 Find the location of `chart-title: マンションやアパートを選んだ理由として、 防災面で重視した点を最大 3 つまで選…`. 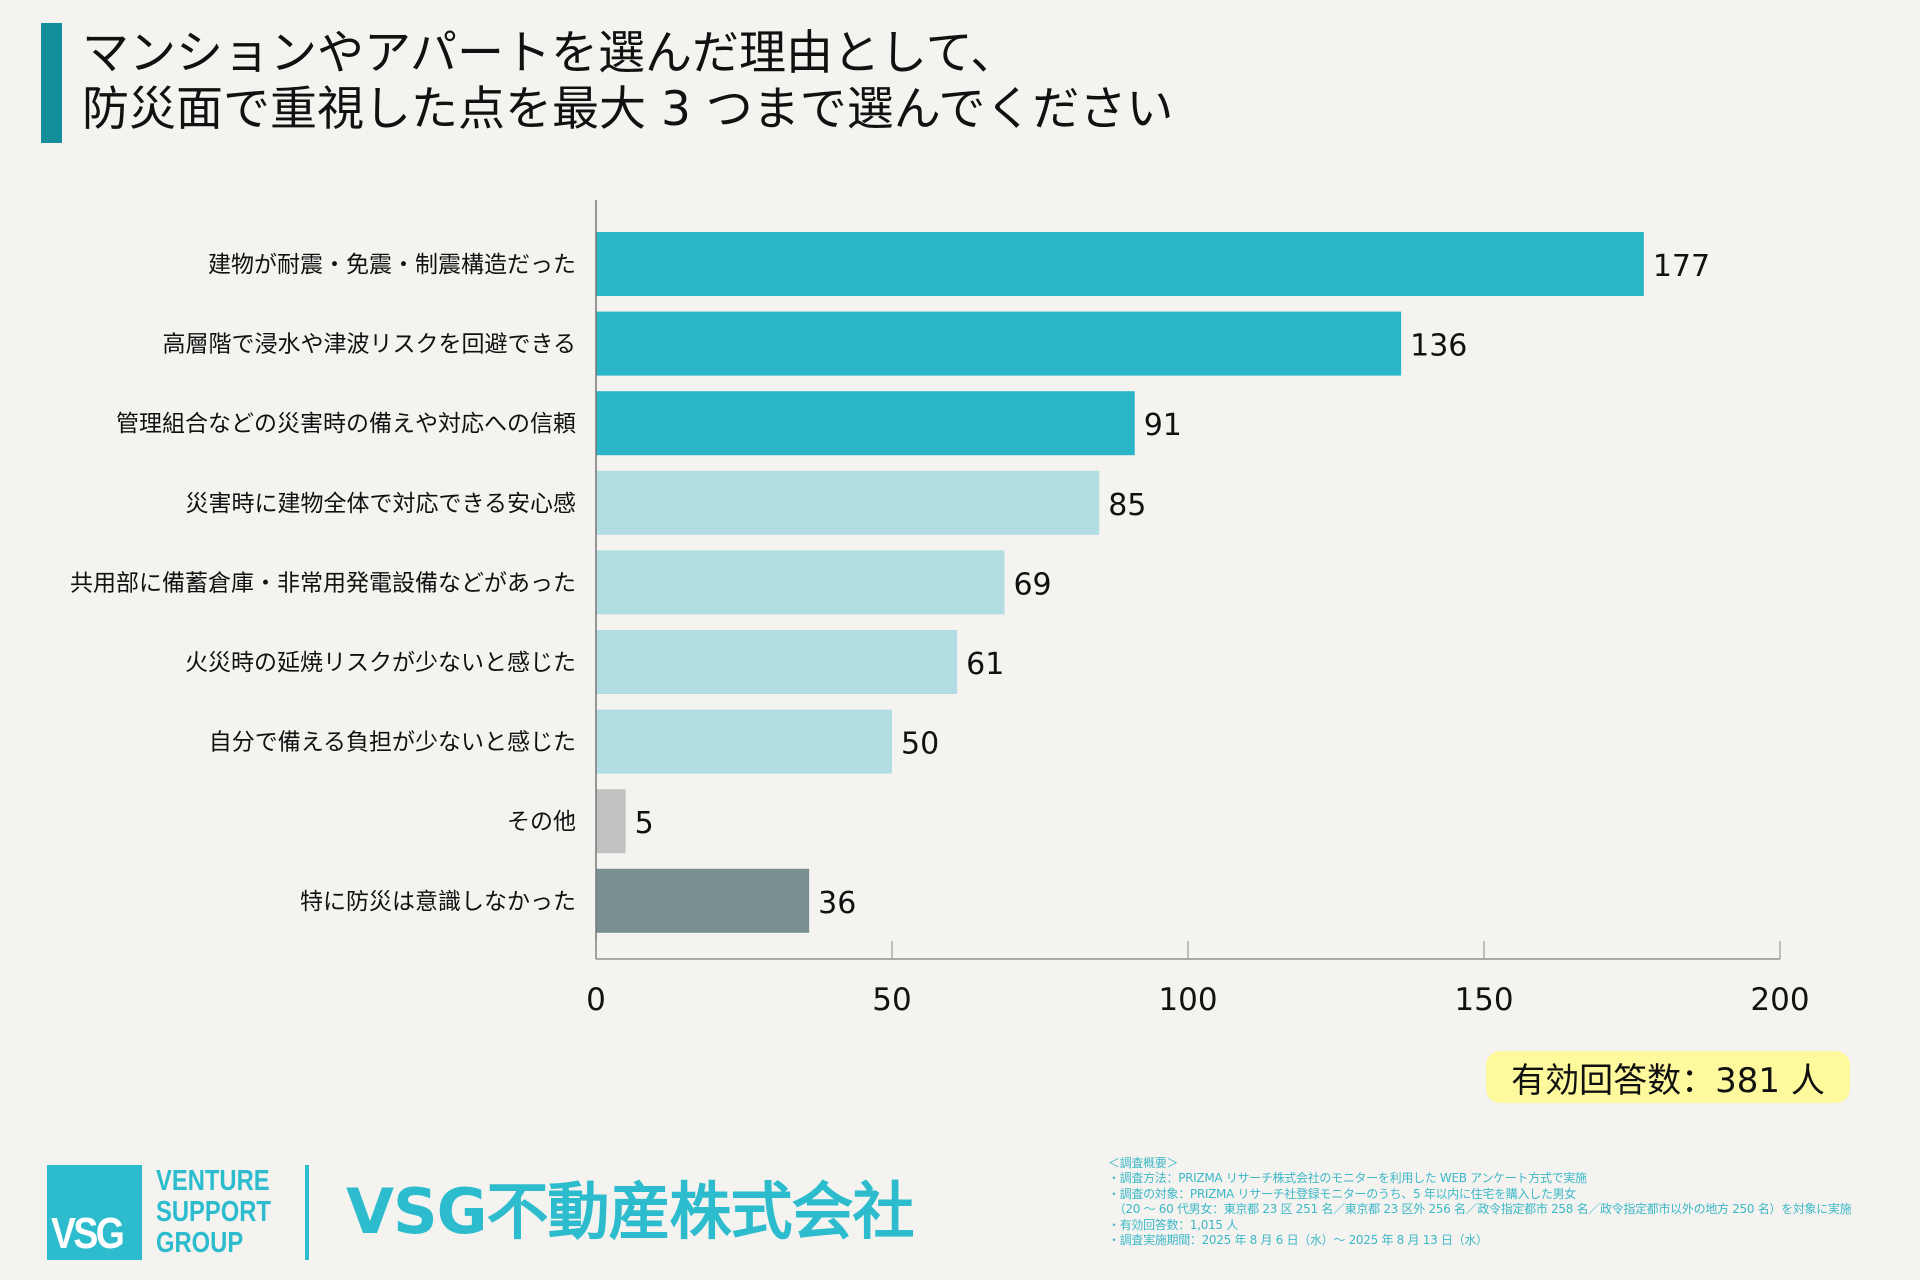

chart-title: マンションやアパートを選んだ理由として、 防災面で重視した点を最大 3 つまで選… is located at coordinates (627, 82).